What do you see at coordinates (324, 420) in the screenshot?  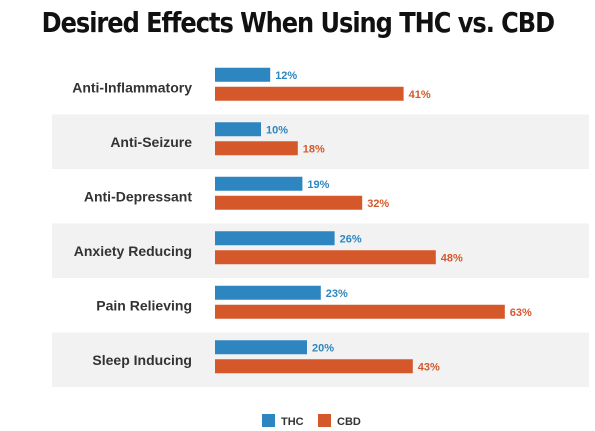 I see `legend-swatch-cbd` at bounding box center [324, 420].